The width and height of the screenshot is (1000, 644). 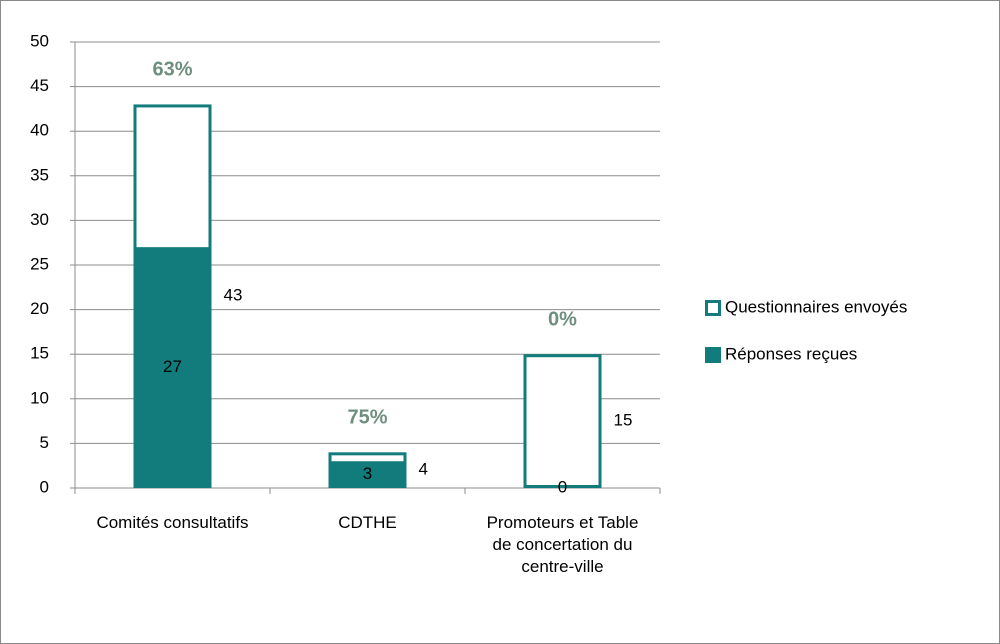 What do you see at coordinates (39, 219) in the screenshot?
I see `y-tick-label: 30` at bounding box center [39, 219].